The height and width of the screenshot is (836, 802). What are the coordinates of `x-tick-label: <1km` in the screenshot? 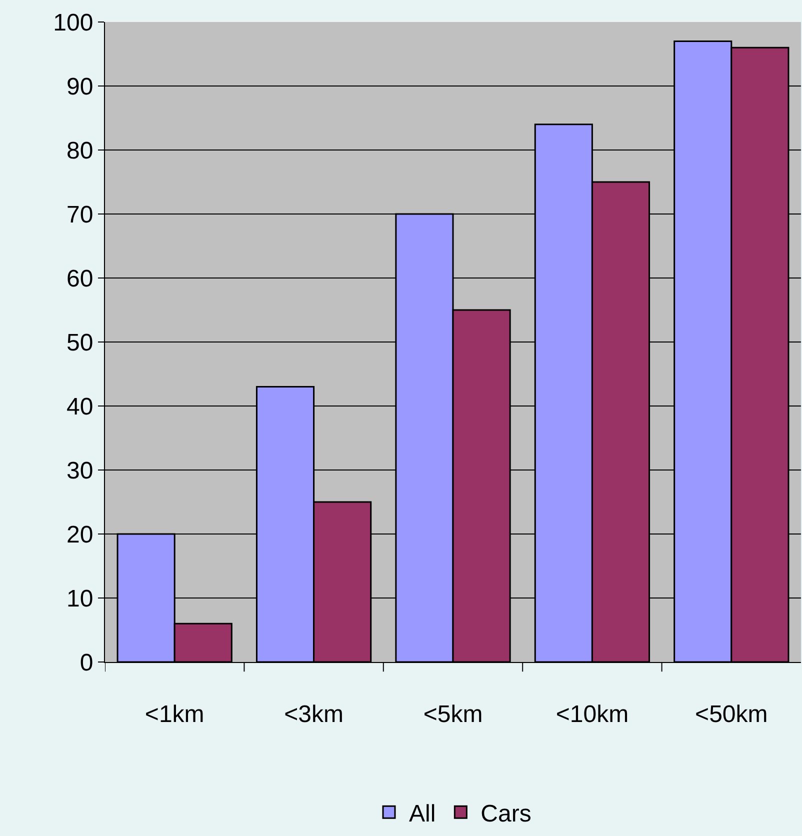 It's located at (174, 714).